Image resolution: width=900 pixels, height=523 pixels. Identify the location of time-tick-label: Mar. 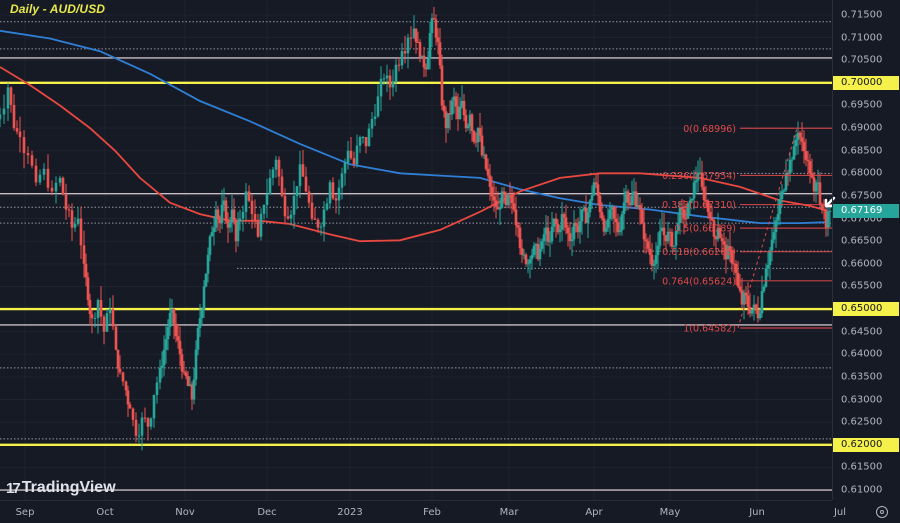
(509, 512).